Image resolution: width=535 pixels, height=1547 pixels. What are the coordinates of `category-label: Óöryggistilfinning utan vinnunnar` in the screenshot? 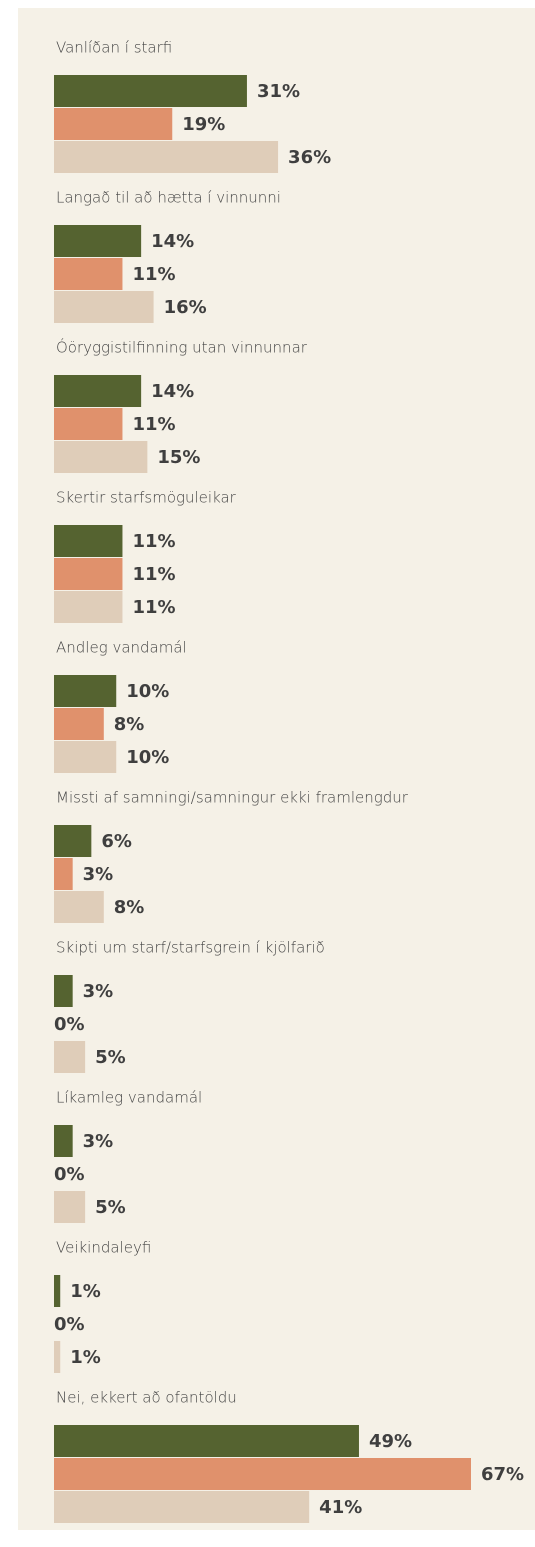 It's located at (182, 347).